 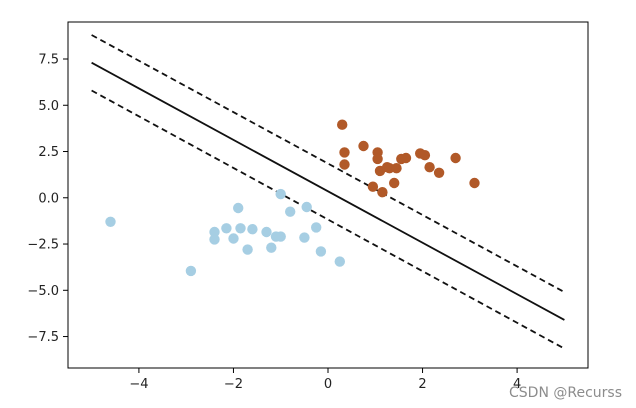 I want to click on y-tick-label: 2.5, so click(x=48, y=152).